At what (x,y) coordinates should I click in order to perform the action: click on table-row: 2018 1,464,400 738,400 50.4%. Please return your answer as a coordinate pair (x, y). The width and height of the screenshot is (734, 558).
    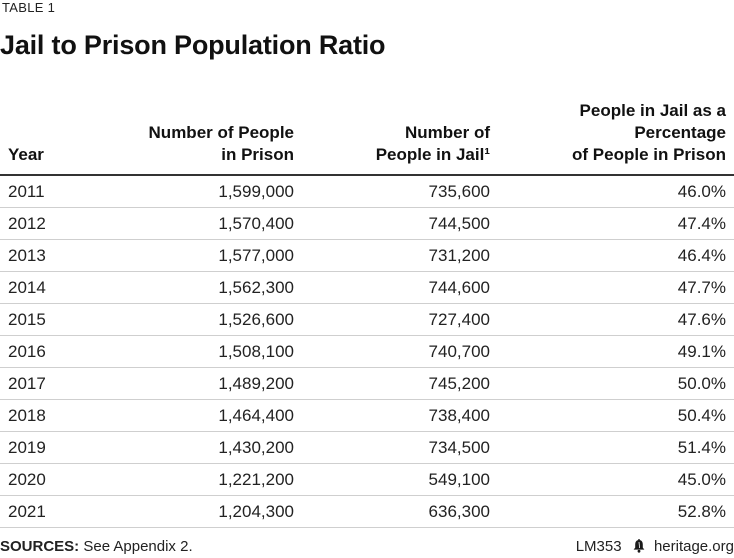
    Looking at the image, I should click on (367, 415).